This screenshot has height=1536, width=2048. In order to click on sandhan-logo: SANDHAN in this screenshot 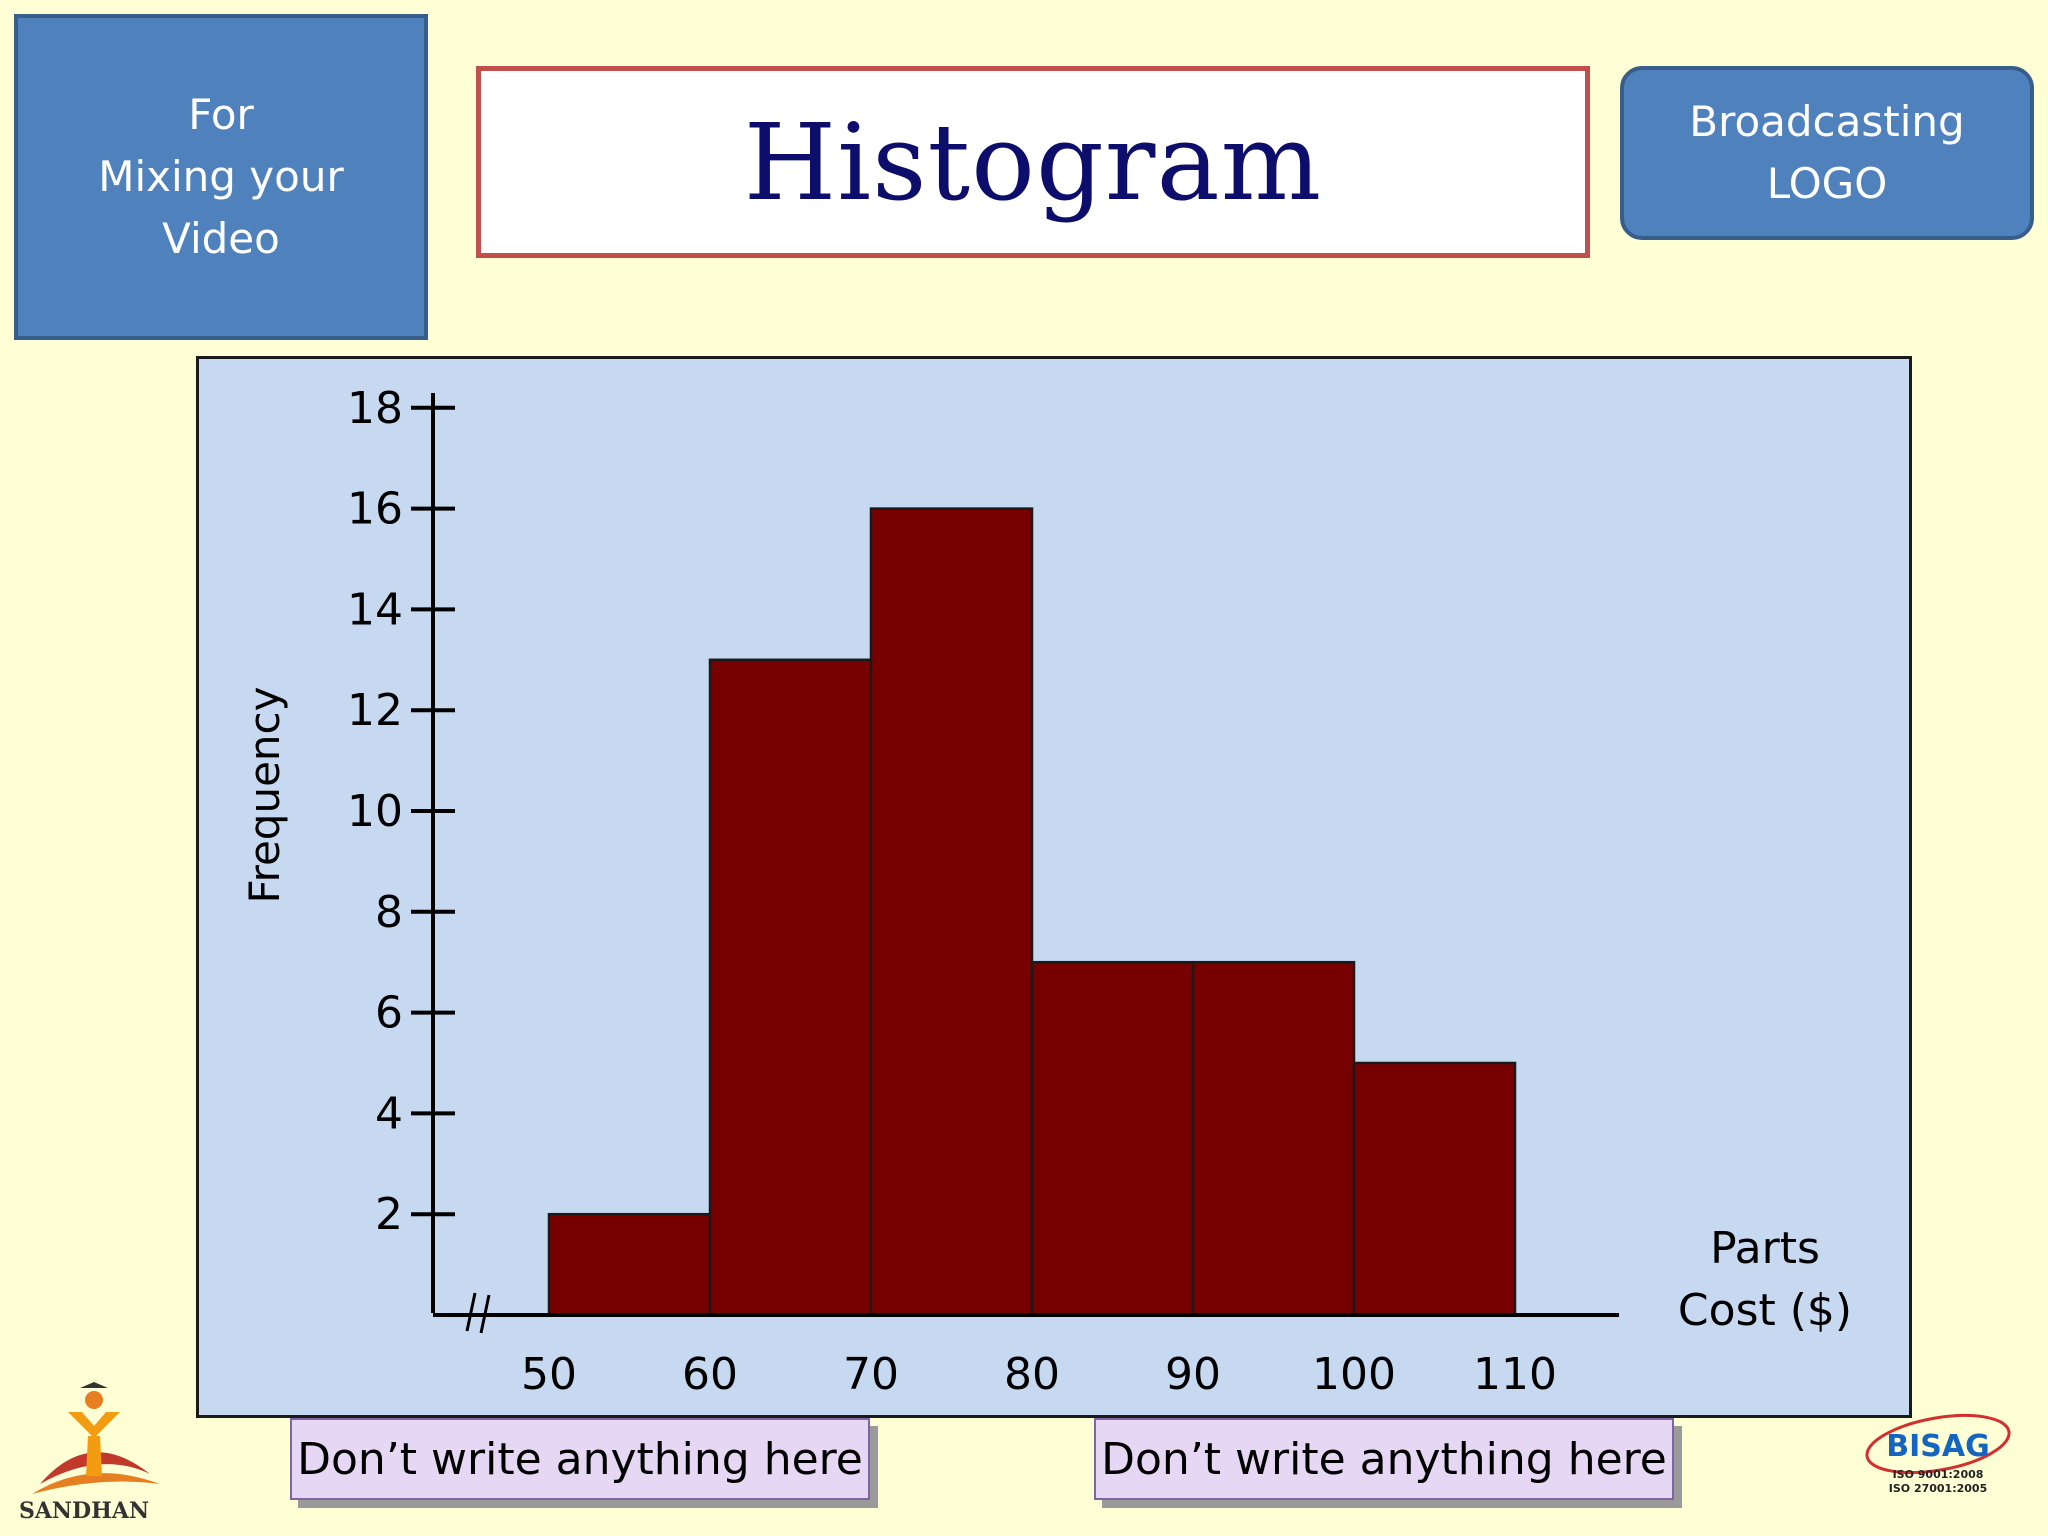, I will do `click(89, 1453)`.